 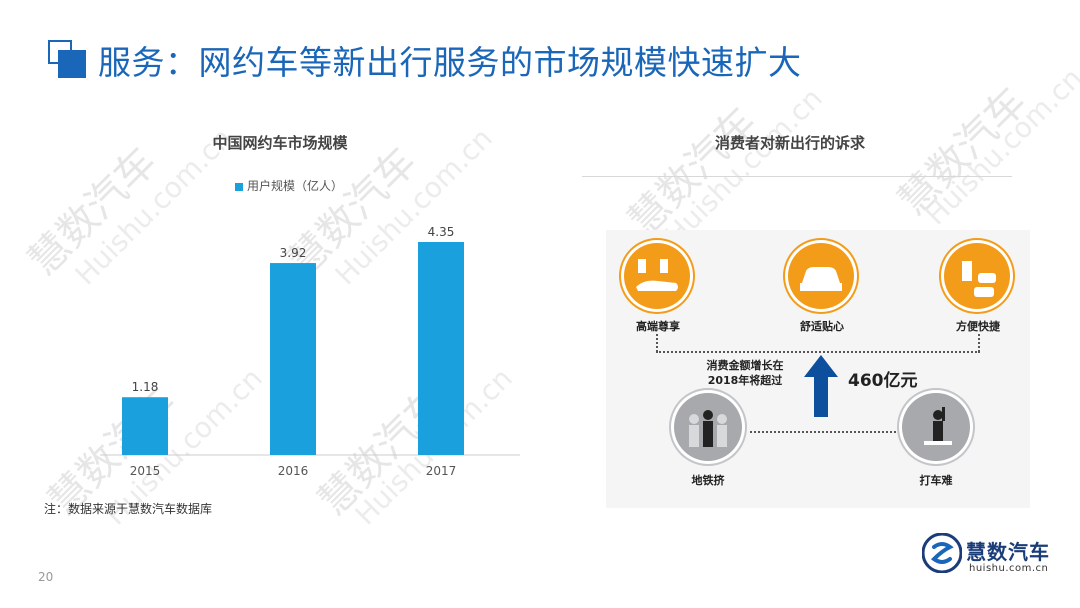 What do you see at coordinates (441, 348) in the screenshot?
I see `bar-2017` at bounding box center [441, 348].